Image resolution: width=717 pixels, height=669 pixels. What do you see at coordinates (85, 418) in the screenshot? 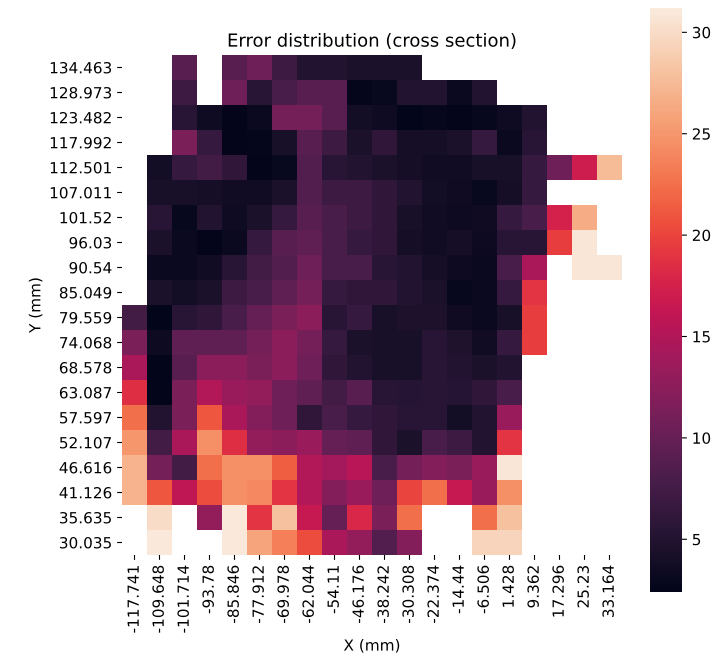
I see `y-tick-label: 57.597` at bounding box center [85, 418].